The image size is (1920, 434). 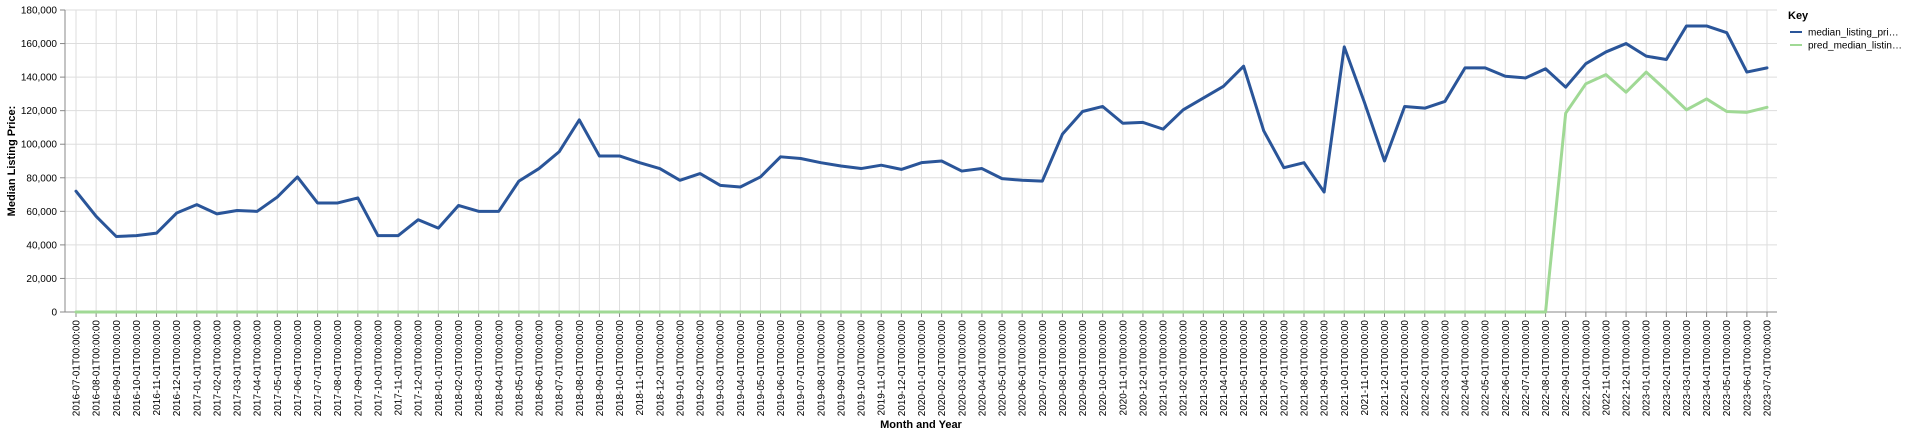 I want to click on x-tick-label: 2019-09-01T00:00:00, so click(x=841, y=368).